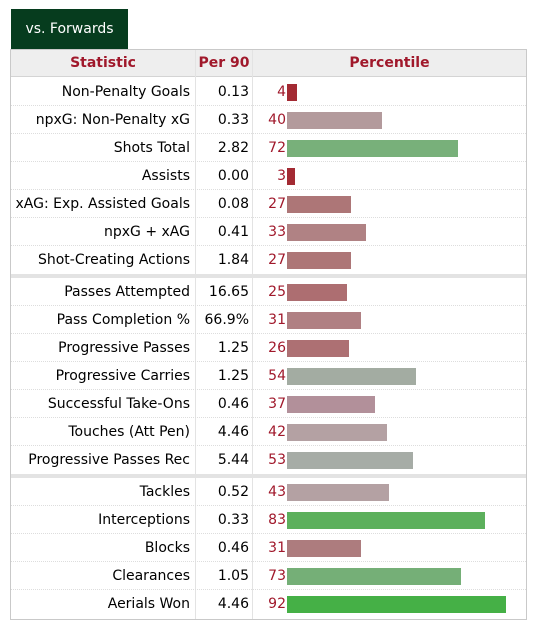 This screenshot has height=630, width=538. Describe the element at coordinates (233, 92) in the screenshot. I see `per90-value: 0.13` at that location.